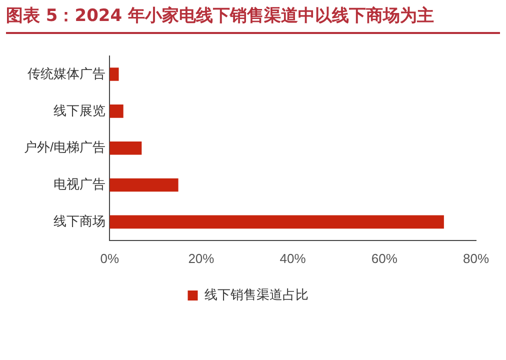  What do you see at coordinates (67, 73) in the screenshot?
I see `y-tick-label: 传统媒体广告` at bounding box center [67, 73].